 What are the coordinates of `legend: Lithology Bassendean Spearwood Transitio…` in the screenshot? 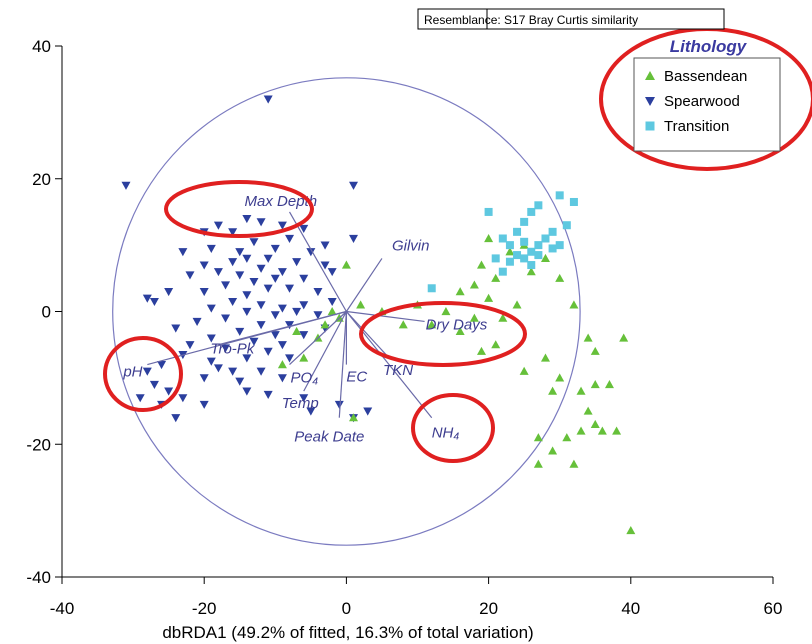 It's located at (707, 94).